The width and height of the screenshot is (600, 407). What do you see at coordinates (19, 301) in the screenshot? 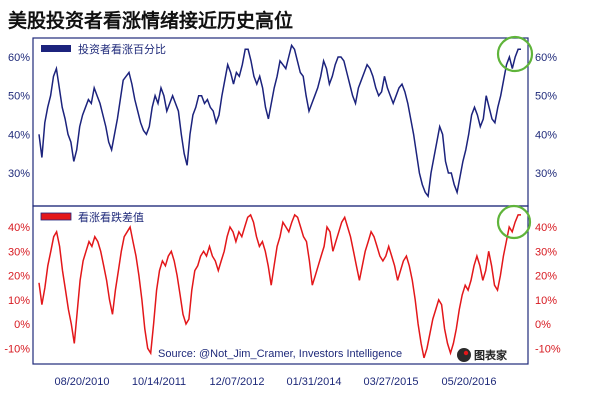
I see `bottom-ytick-left-2: 10%` at bounding box center [19, 301].